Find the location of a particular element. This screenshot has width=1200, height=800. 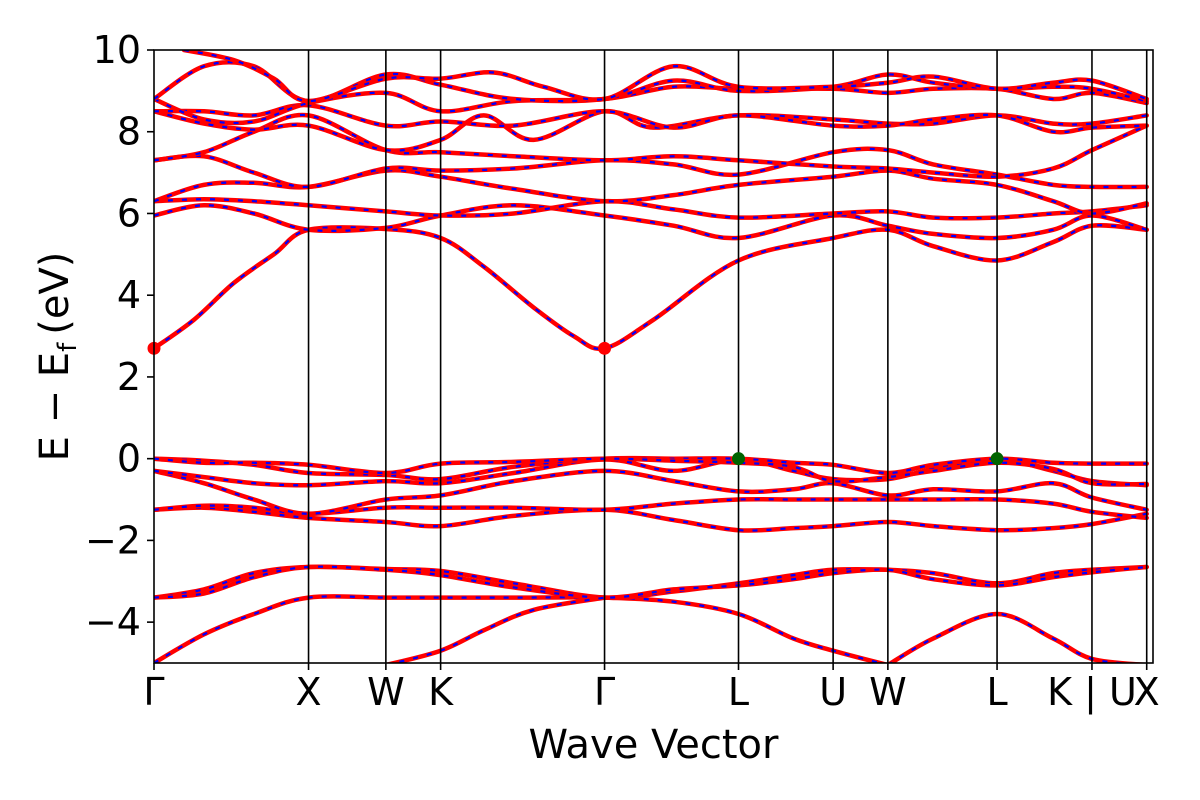

y-axis-label-unit: (eV) is located at coordinates (55, 293).